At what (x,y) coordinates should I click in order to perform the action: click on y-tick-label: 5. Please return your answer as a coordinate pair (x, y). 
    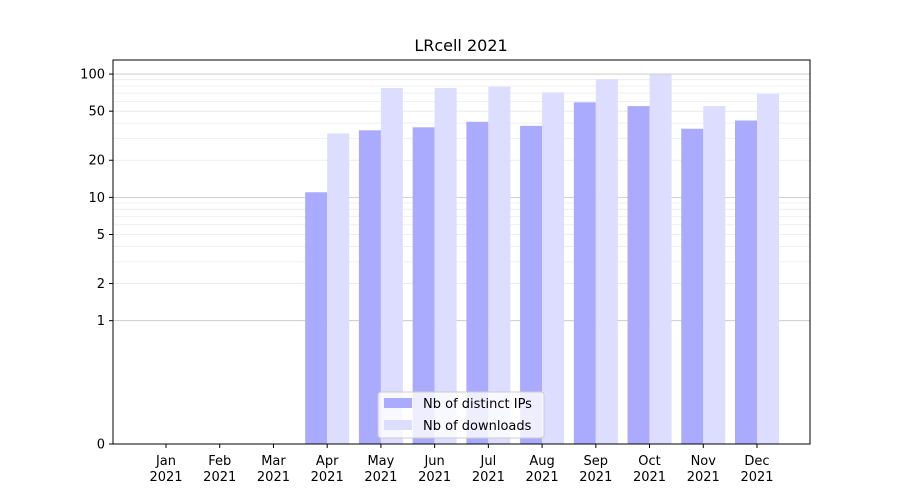
    Looking at the image, I should click on (101, 235).